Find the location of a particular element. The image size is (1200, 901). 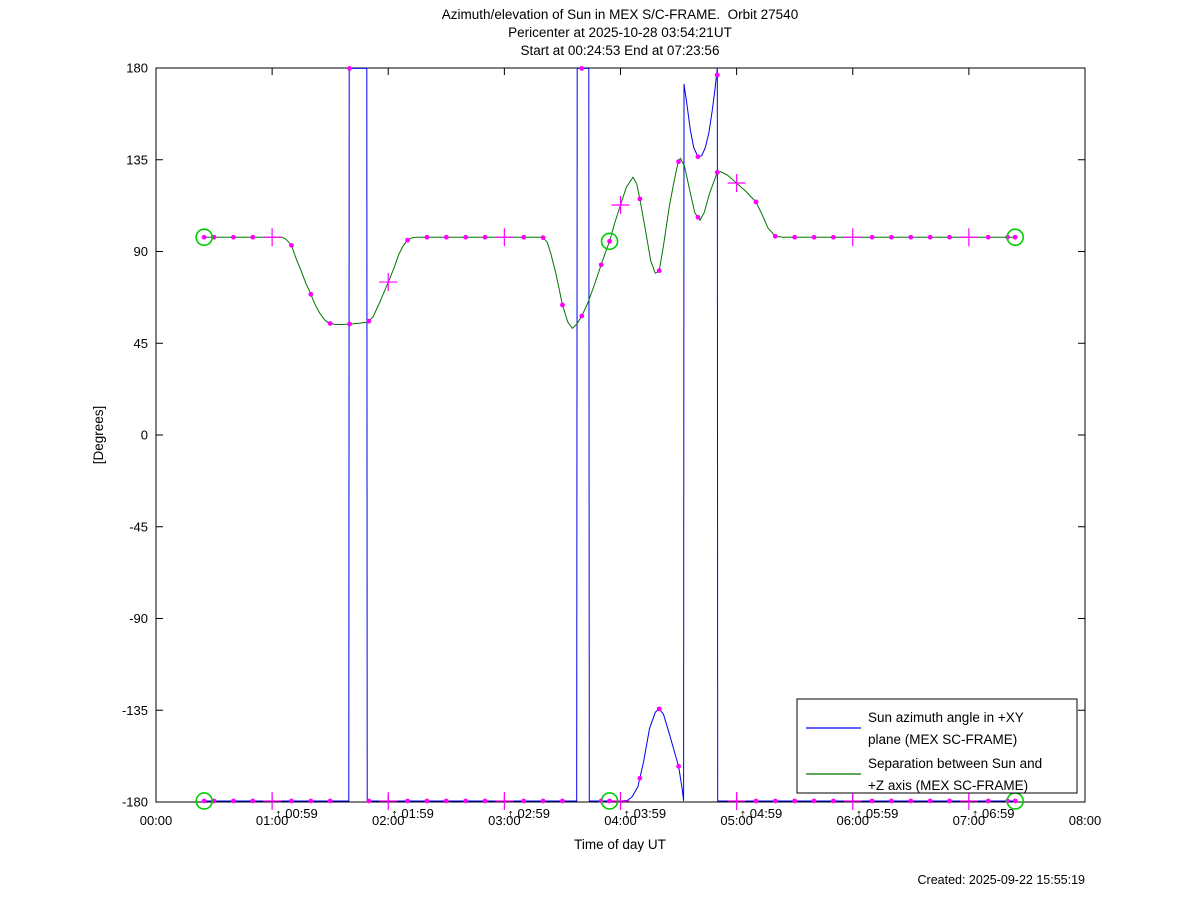

chart-title-line2: Pericenter at 2025-10-28 03:54:21UT is located at coordinates (620, 32).